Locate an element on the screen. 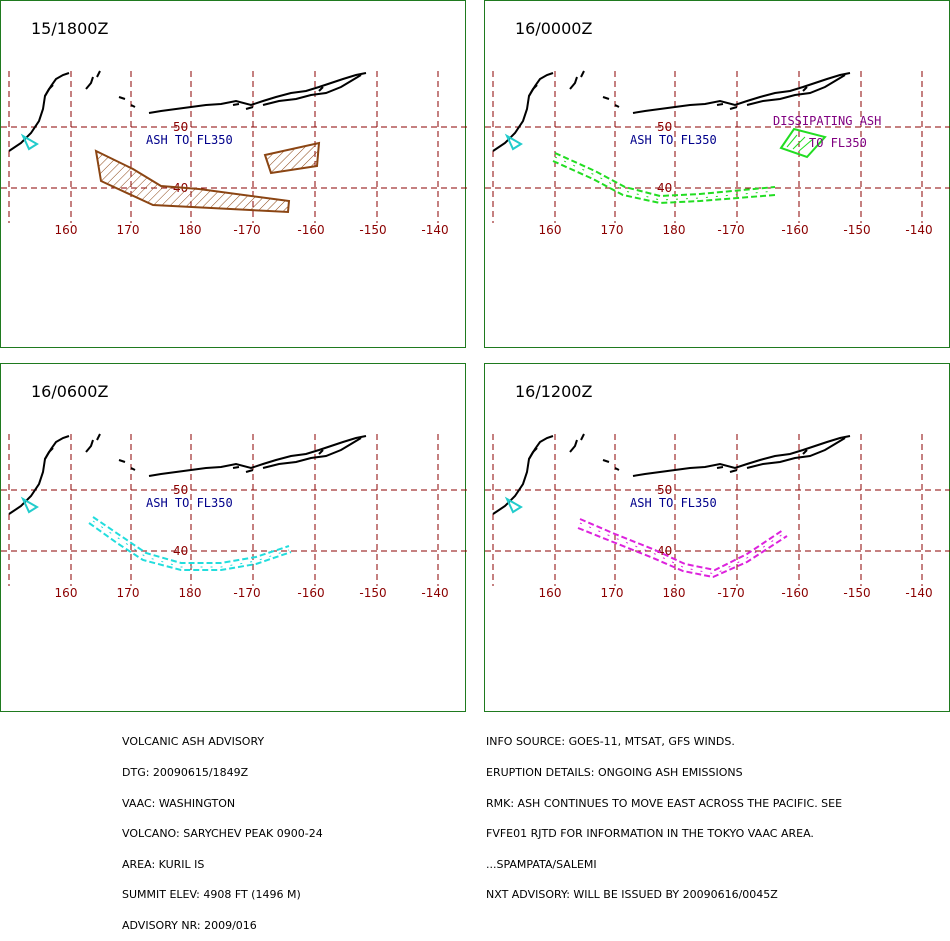  advisory-line: ADVISORY NR: 2009/016 is located at coordinates (189, 925).